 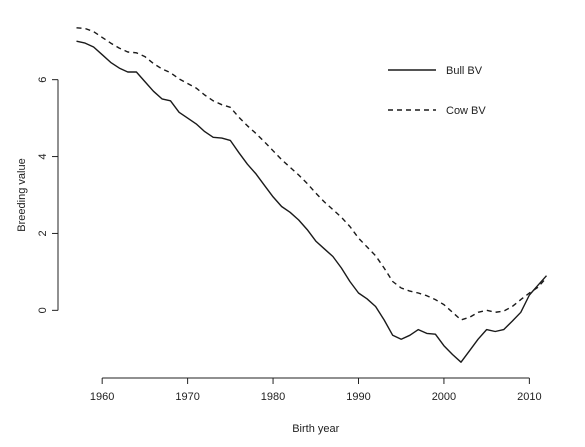 I want to click on y-tick-label: 4, so click(x=43, y=156).